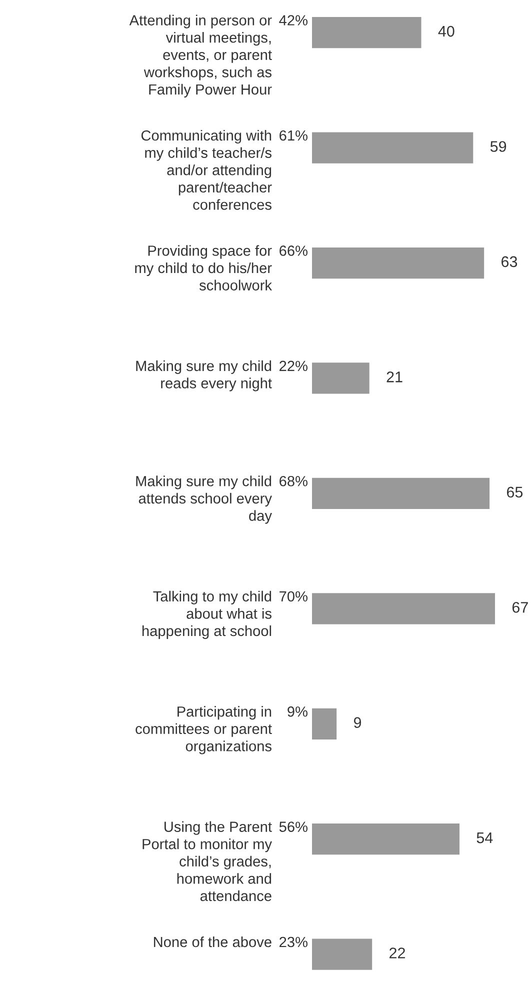 The image size is (532, 982). Describe the element at coordinates (484, 838) in the screenshot. I see `data-label: 54` at that location.